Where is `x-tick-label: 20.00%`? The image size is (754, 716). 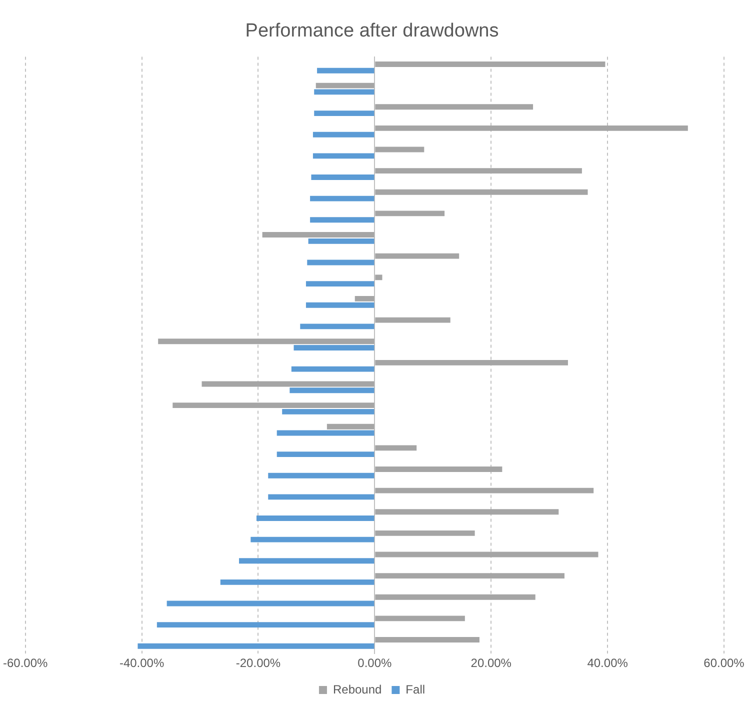
x-tick-label: 20.00% is located at coordinates (491, 663).